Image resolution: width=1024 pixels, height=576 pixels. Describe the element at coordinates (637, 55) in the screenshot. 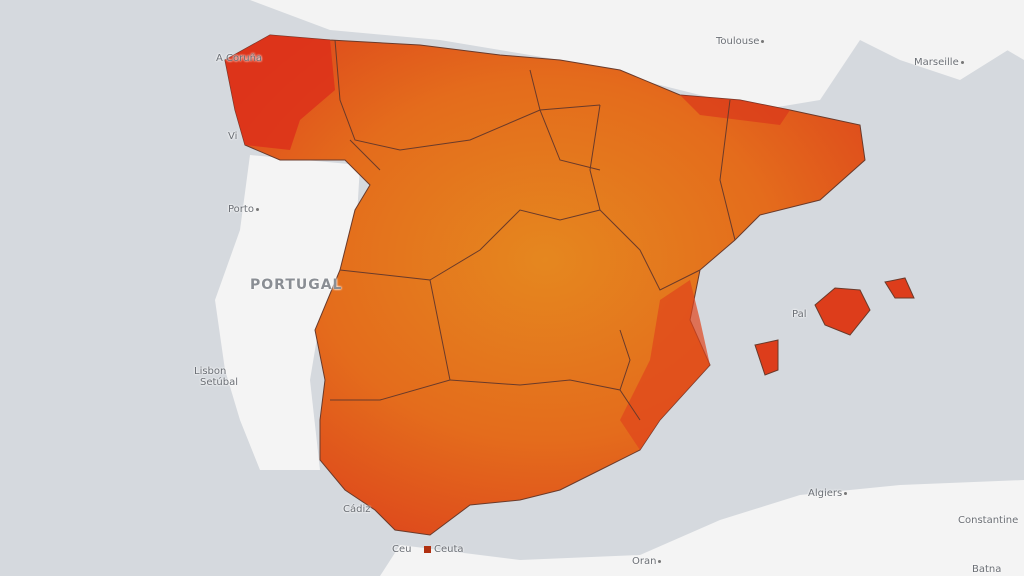

I see `france-land` at that location.